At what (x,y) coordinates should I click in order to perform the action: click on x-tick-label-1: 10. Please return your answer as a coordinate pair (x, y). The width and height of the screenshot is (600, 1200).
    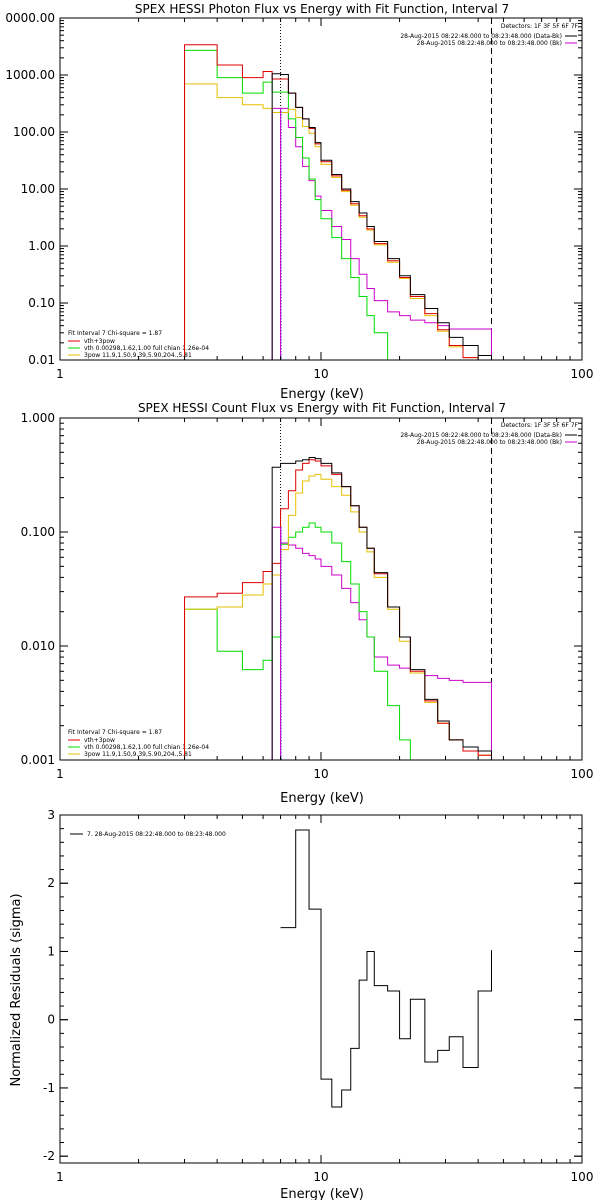
    Looking at the image, I should click on (320, 774).